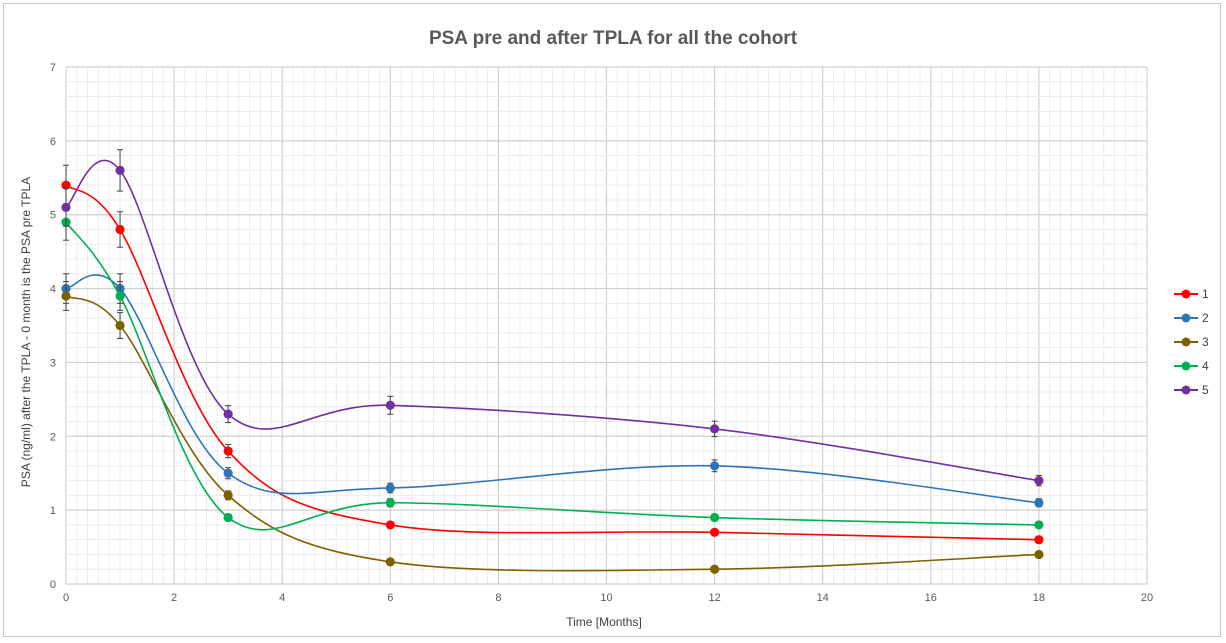  What do you see at coordinates (1191, 390) in the screenshot?
I see `legend-item-5: 5` at bounding box center [1191, 390].